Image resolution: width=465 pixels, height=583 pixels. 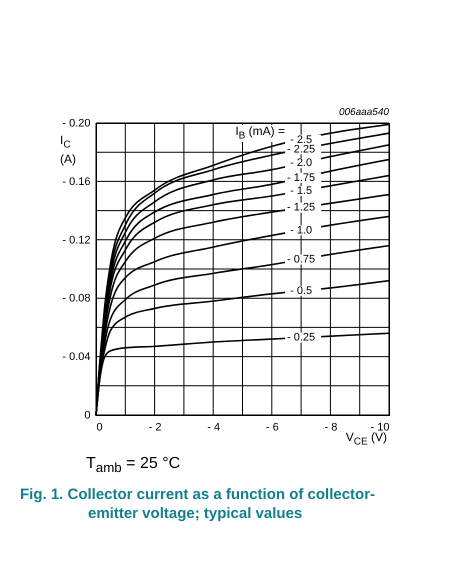 I want to click on series-label: - 2.5, so click(x=301, y=140).